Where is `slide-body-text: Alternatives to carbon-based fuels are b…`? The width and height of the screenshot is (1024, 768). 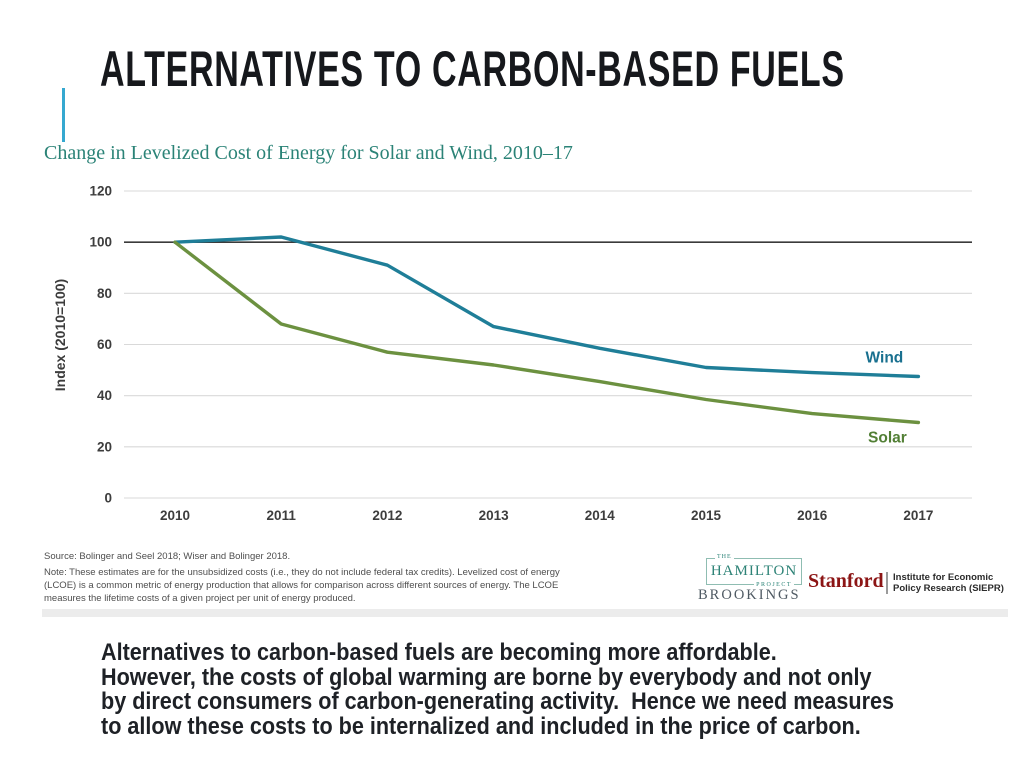 slide-body-text: Alternatives to carbon-based fuels are b… is located at coordinates (498, 689).